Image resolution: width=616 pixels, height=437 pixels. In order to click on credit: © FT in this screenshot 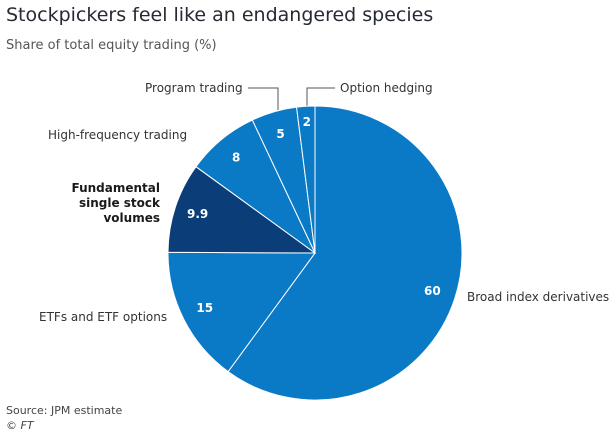, I will do `click(20, 425)`.